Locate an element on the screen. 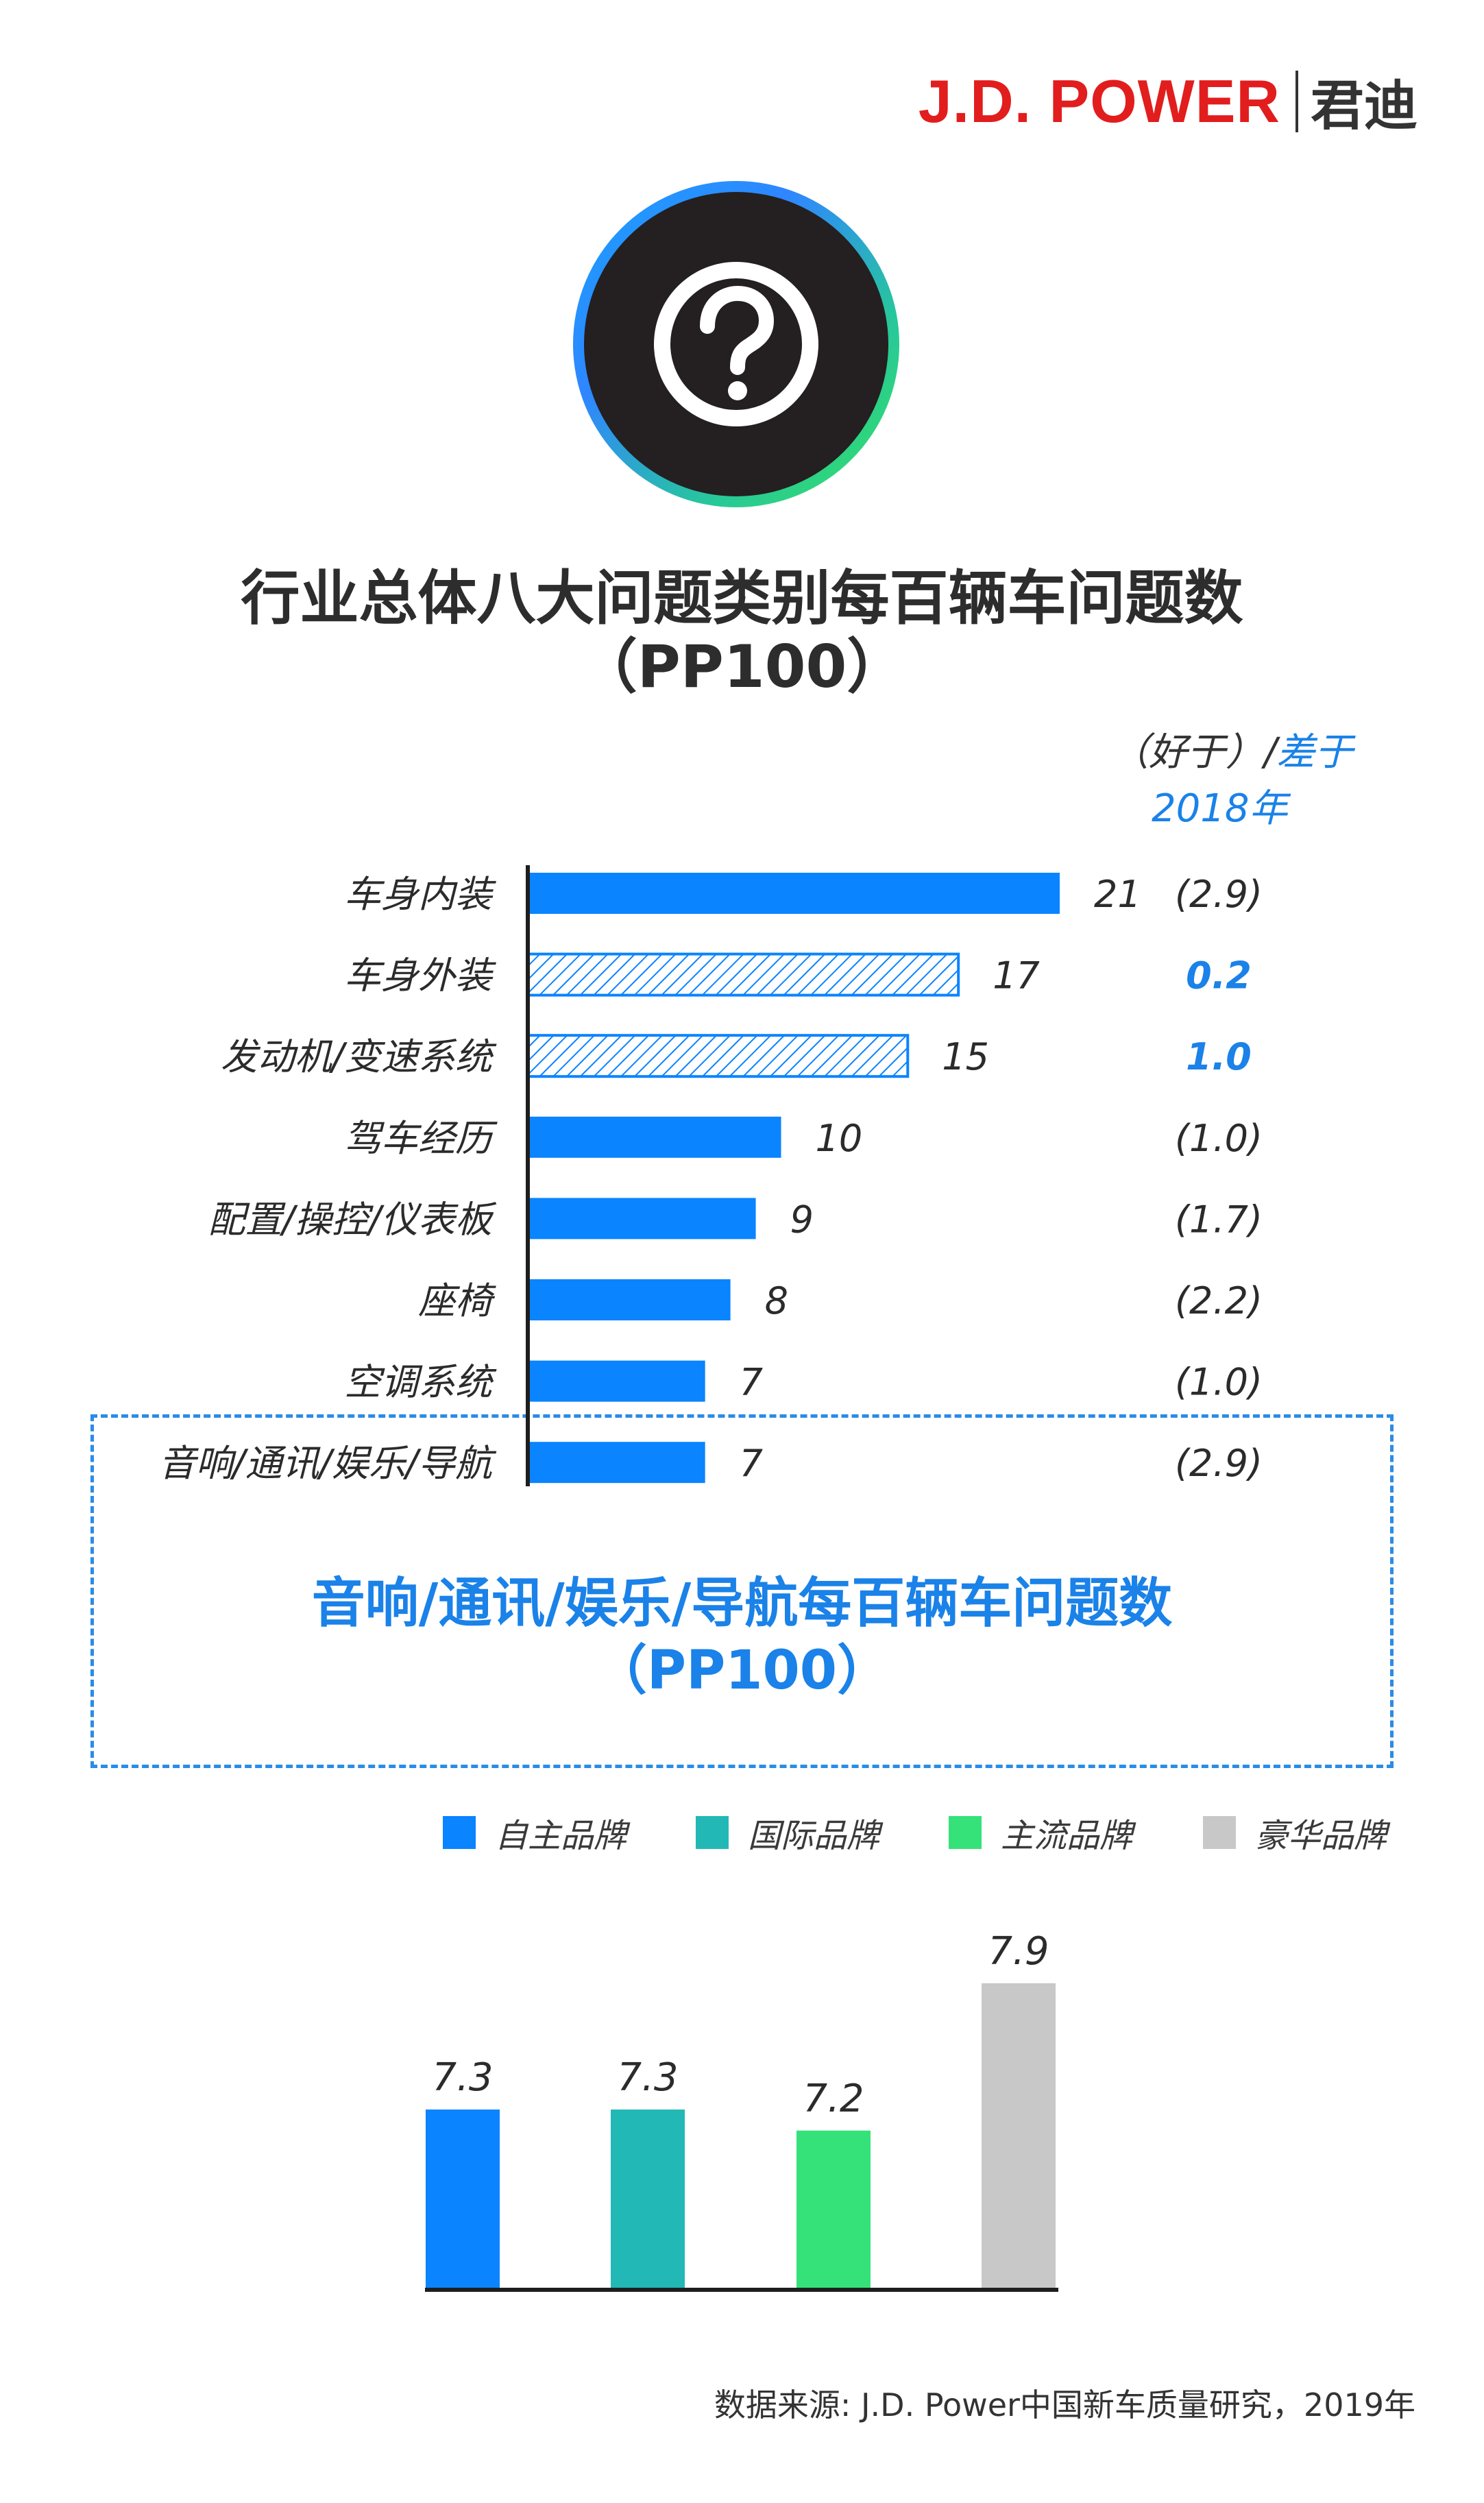 The height and width of the screenshot is (2503, 1484). logo-chinese-name: 君迪 is located at coordinates (1364, 106).